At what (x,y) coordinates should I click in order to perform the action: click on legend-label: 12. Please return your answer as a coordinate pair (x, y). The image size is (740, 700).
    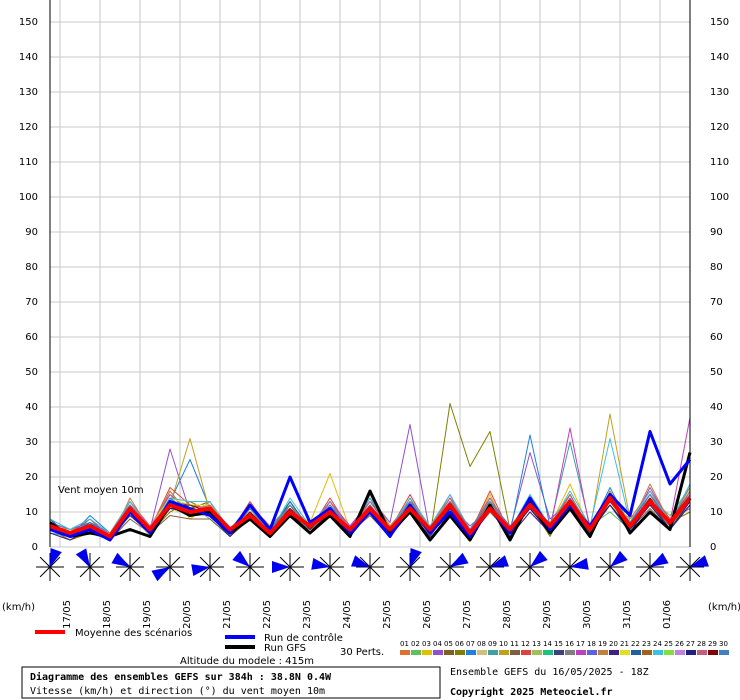
    Looking at the image, I should click on (525, 644).